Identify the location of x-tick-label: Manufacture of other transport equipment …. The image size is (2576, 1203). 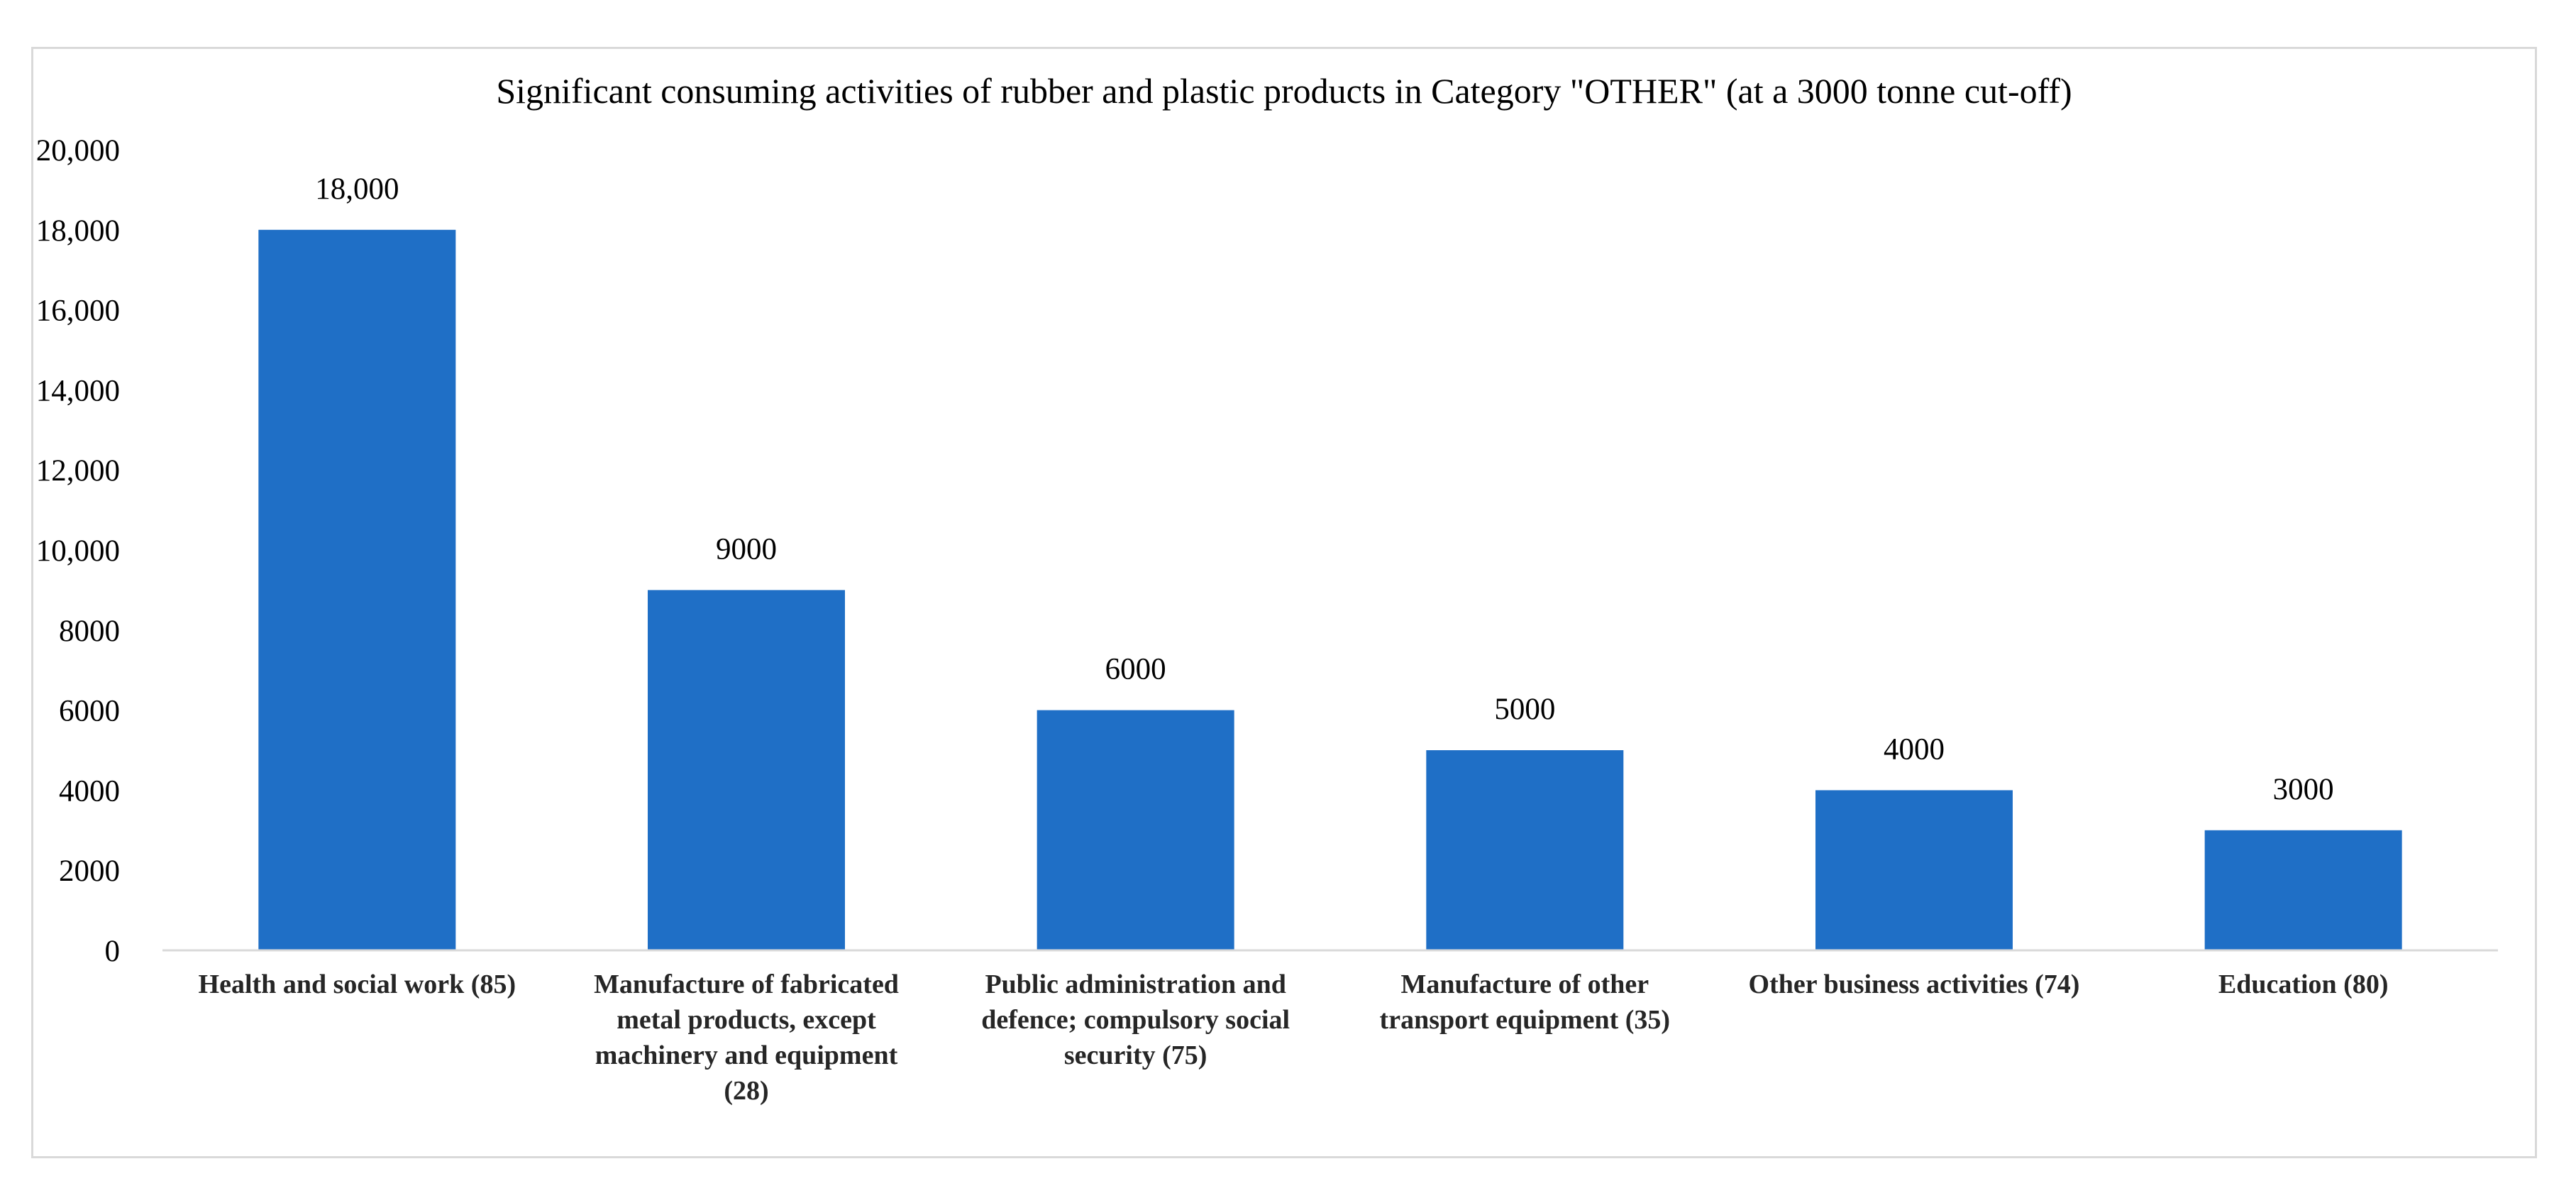
(1525, 1002).